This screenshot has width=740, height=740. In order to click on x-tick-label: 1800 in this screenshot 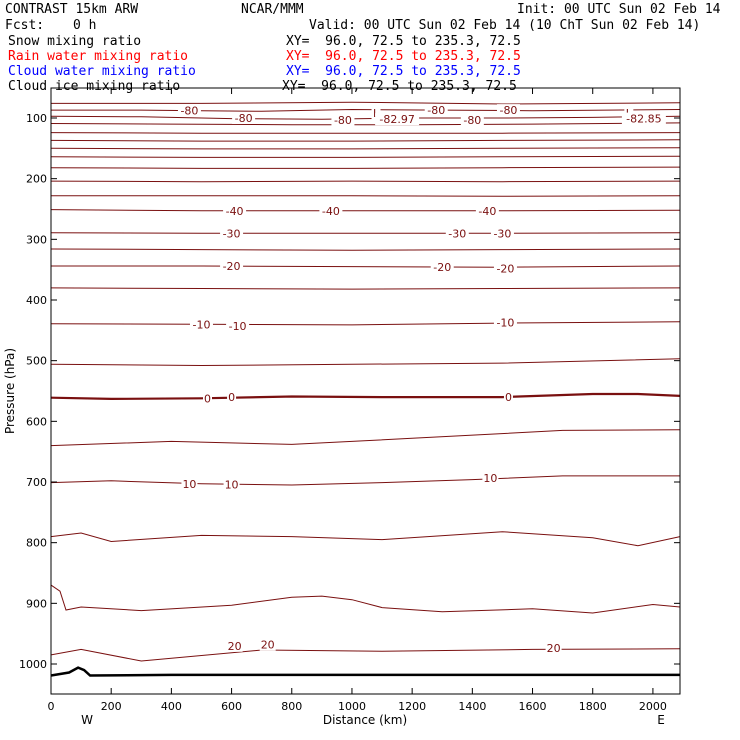, I will do `click(593, 706)`.